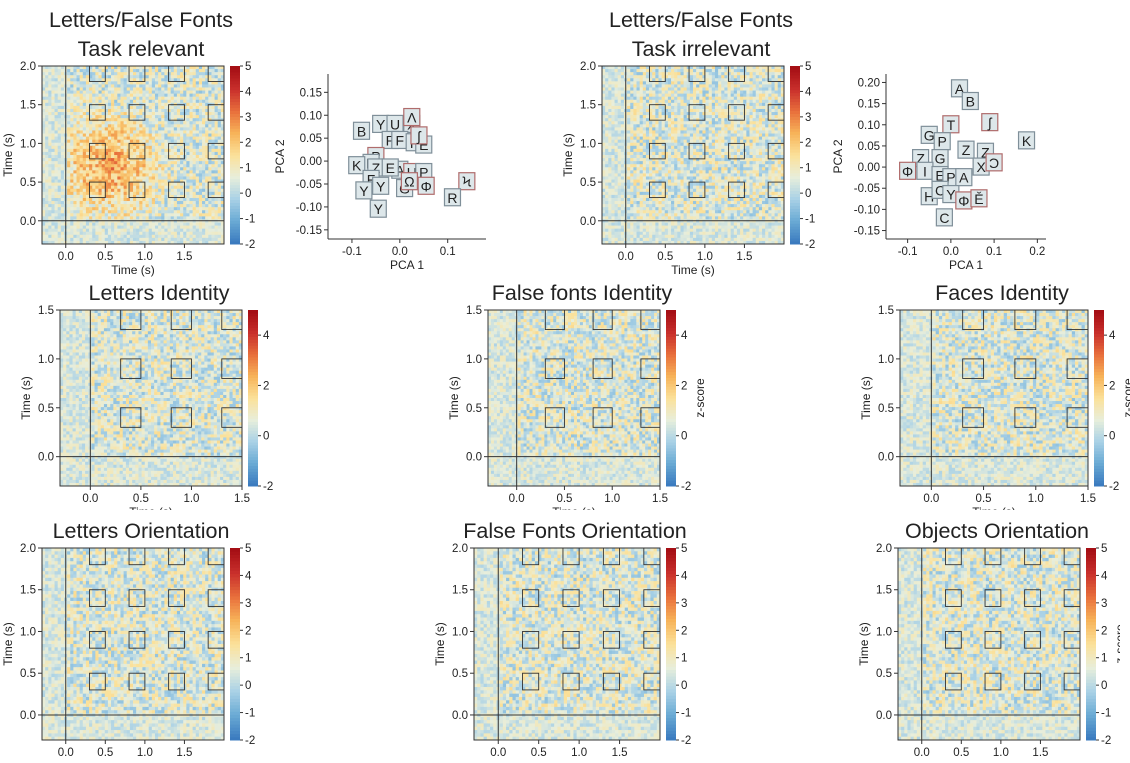 This screenshot has width=1130, height=763. I want to click on x-tick-label: 1.5, so click(242, 499).